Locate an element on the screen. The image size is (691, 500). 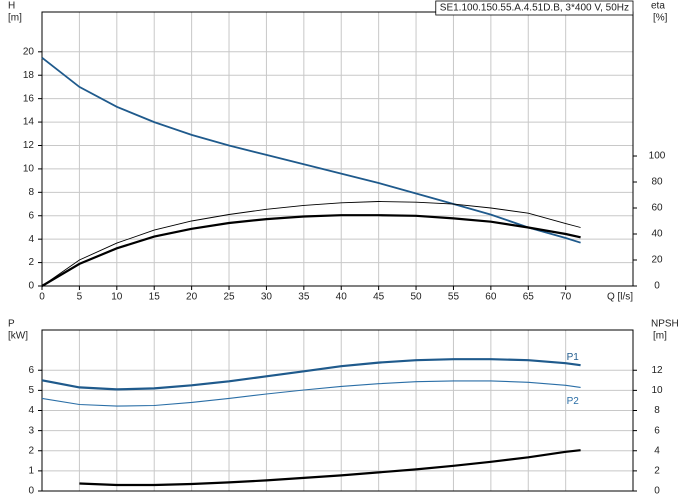
x-tick-label: 5 is located at coordinates (80, 297).